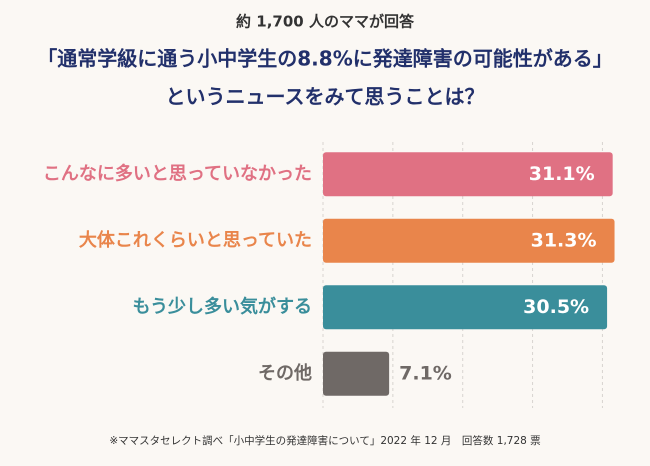 This screenshot has height=466, width=650. Describe the element at coordinates (325, 22) in the screenshot. I see `chart-title: 約 1,700 人のママが回答` at that location.